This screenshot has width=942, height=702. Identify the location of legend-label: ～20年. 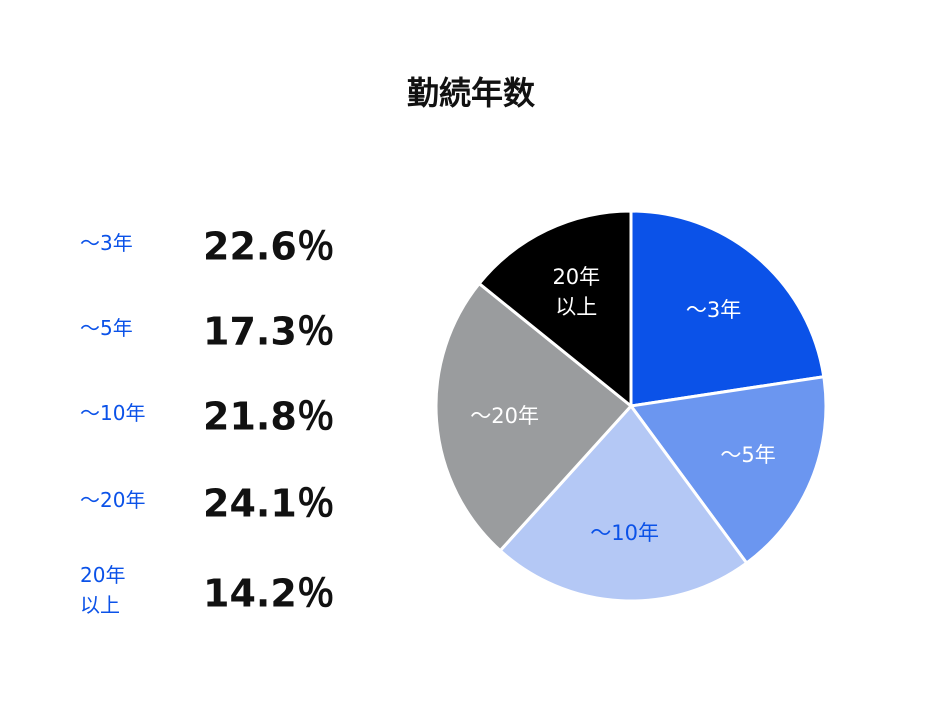
(113, 500).